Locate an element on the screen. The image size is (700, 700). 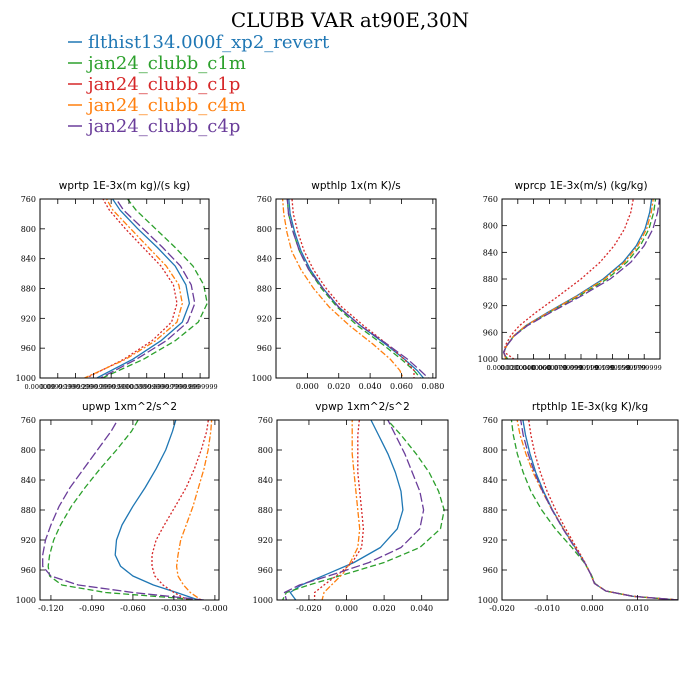
x-tick-label: 0.0799999 is located at coordinates (565, 368).